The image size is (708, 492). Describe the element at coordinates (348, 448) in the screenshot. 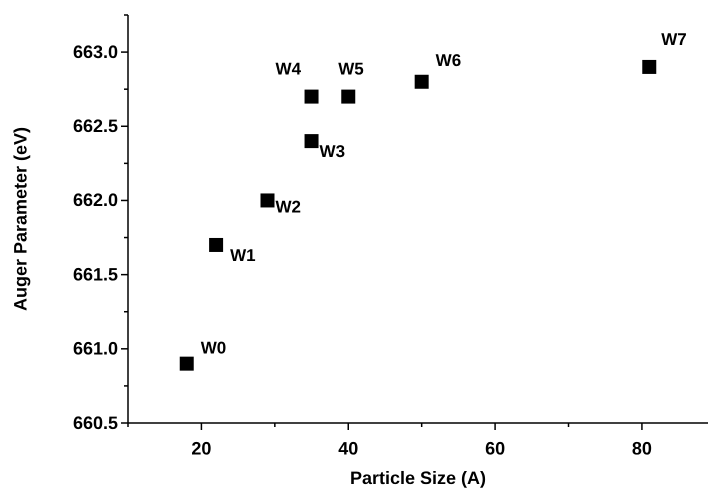

I see `x-tick-label: 40` at that location.